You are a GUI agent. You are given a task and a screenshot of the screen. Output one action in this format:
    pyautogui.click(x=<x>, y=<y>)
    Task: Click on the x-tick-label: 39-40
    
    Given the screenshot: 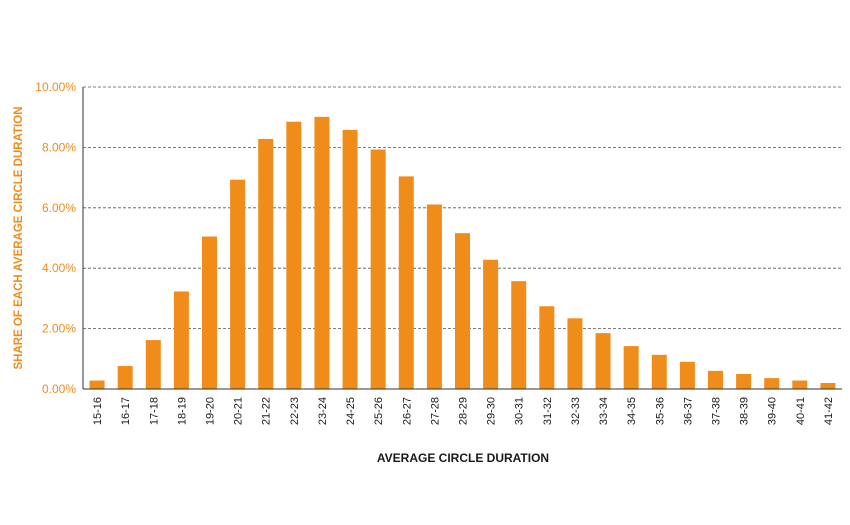 What is the action you would take?
    pyautogui.click(x=773, y=411)
    